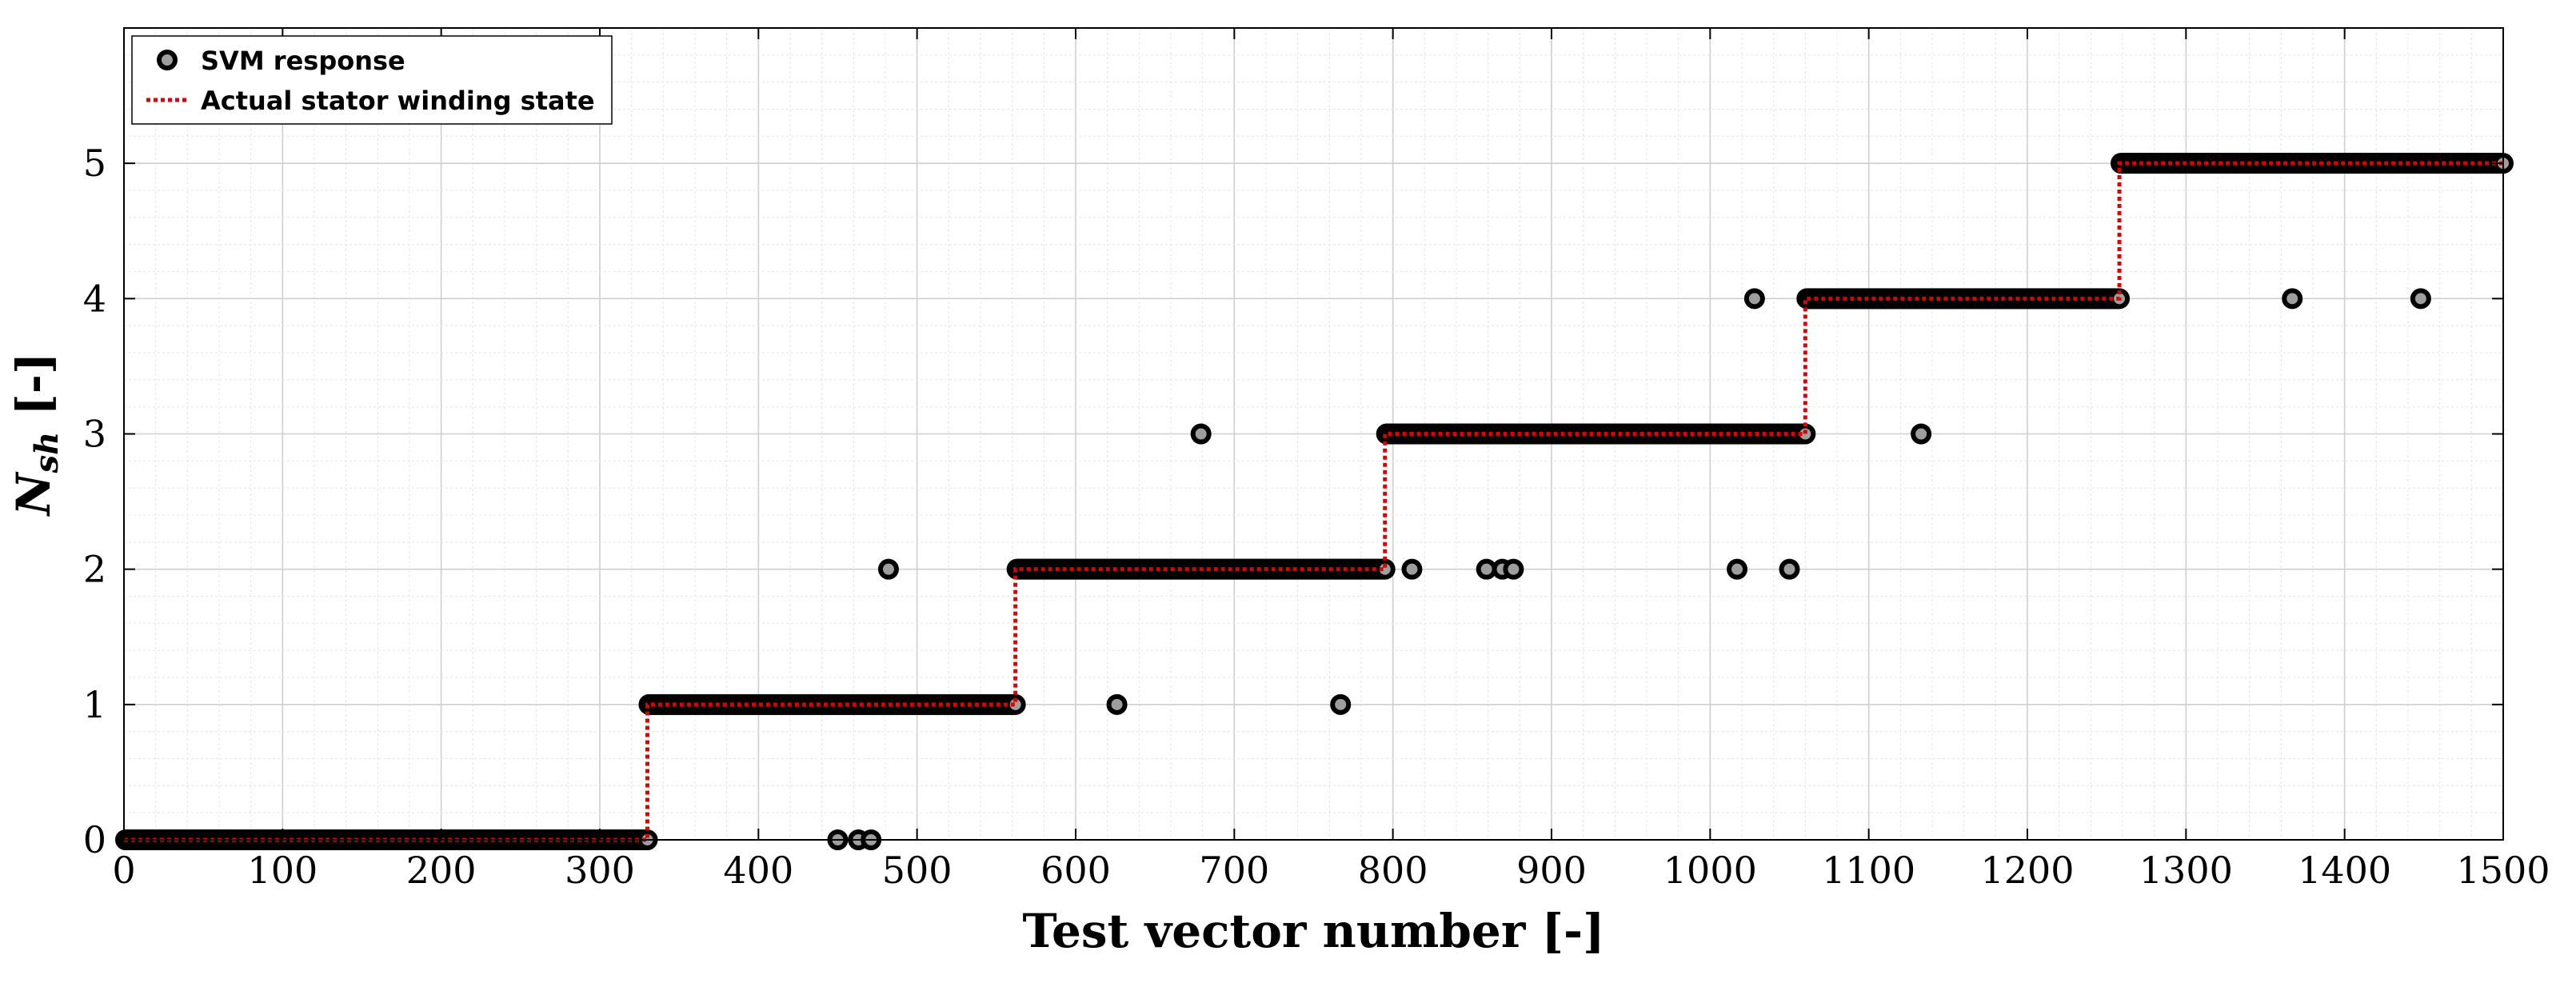  I want to click on x-tick-label: 500, so click(918, 870).